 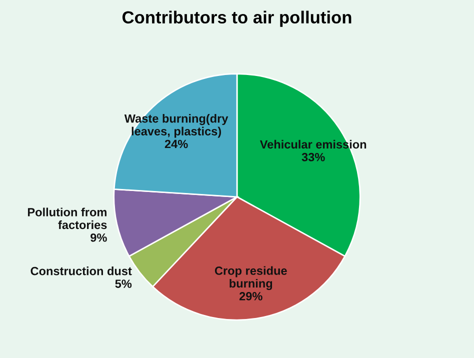 What do you see at coordinates (250, 278) in the screenshot?
I see `slice-label: Crop residue burning` at bounding box center [250, 278].